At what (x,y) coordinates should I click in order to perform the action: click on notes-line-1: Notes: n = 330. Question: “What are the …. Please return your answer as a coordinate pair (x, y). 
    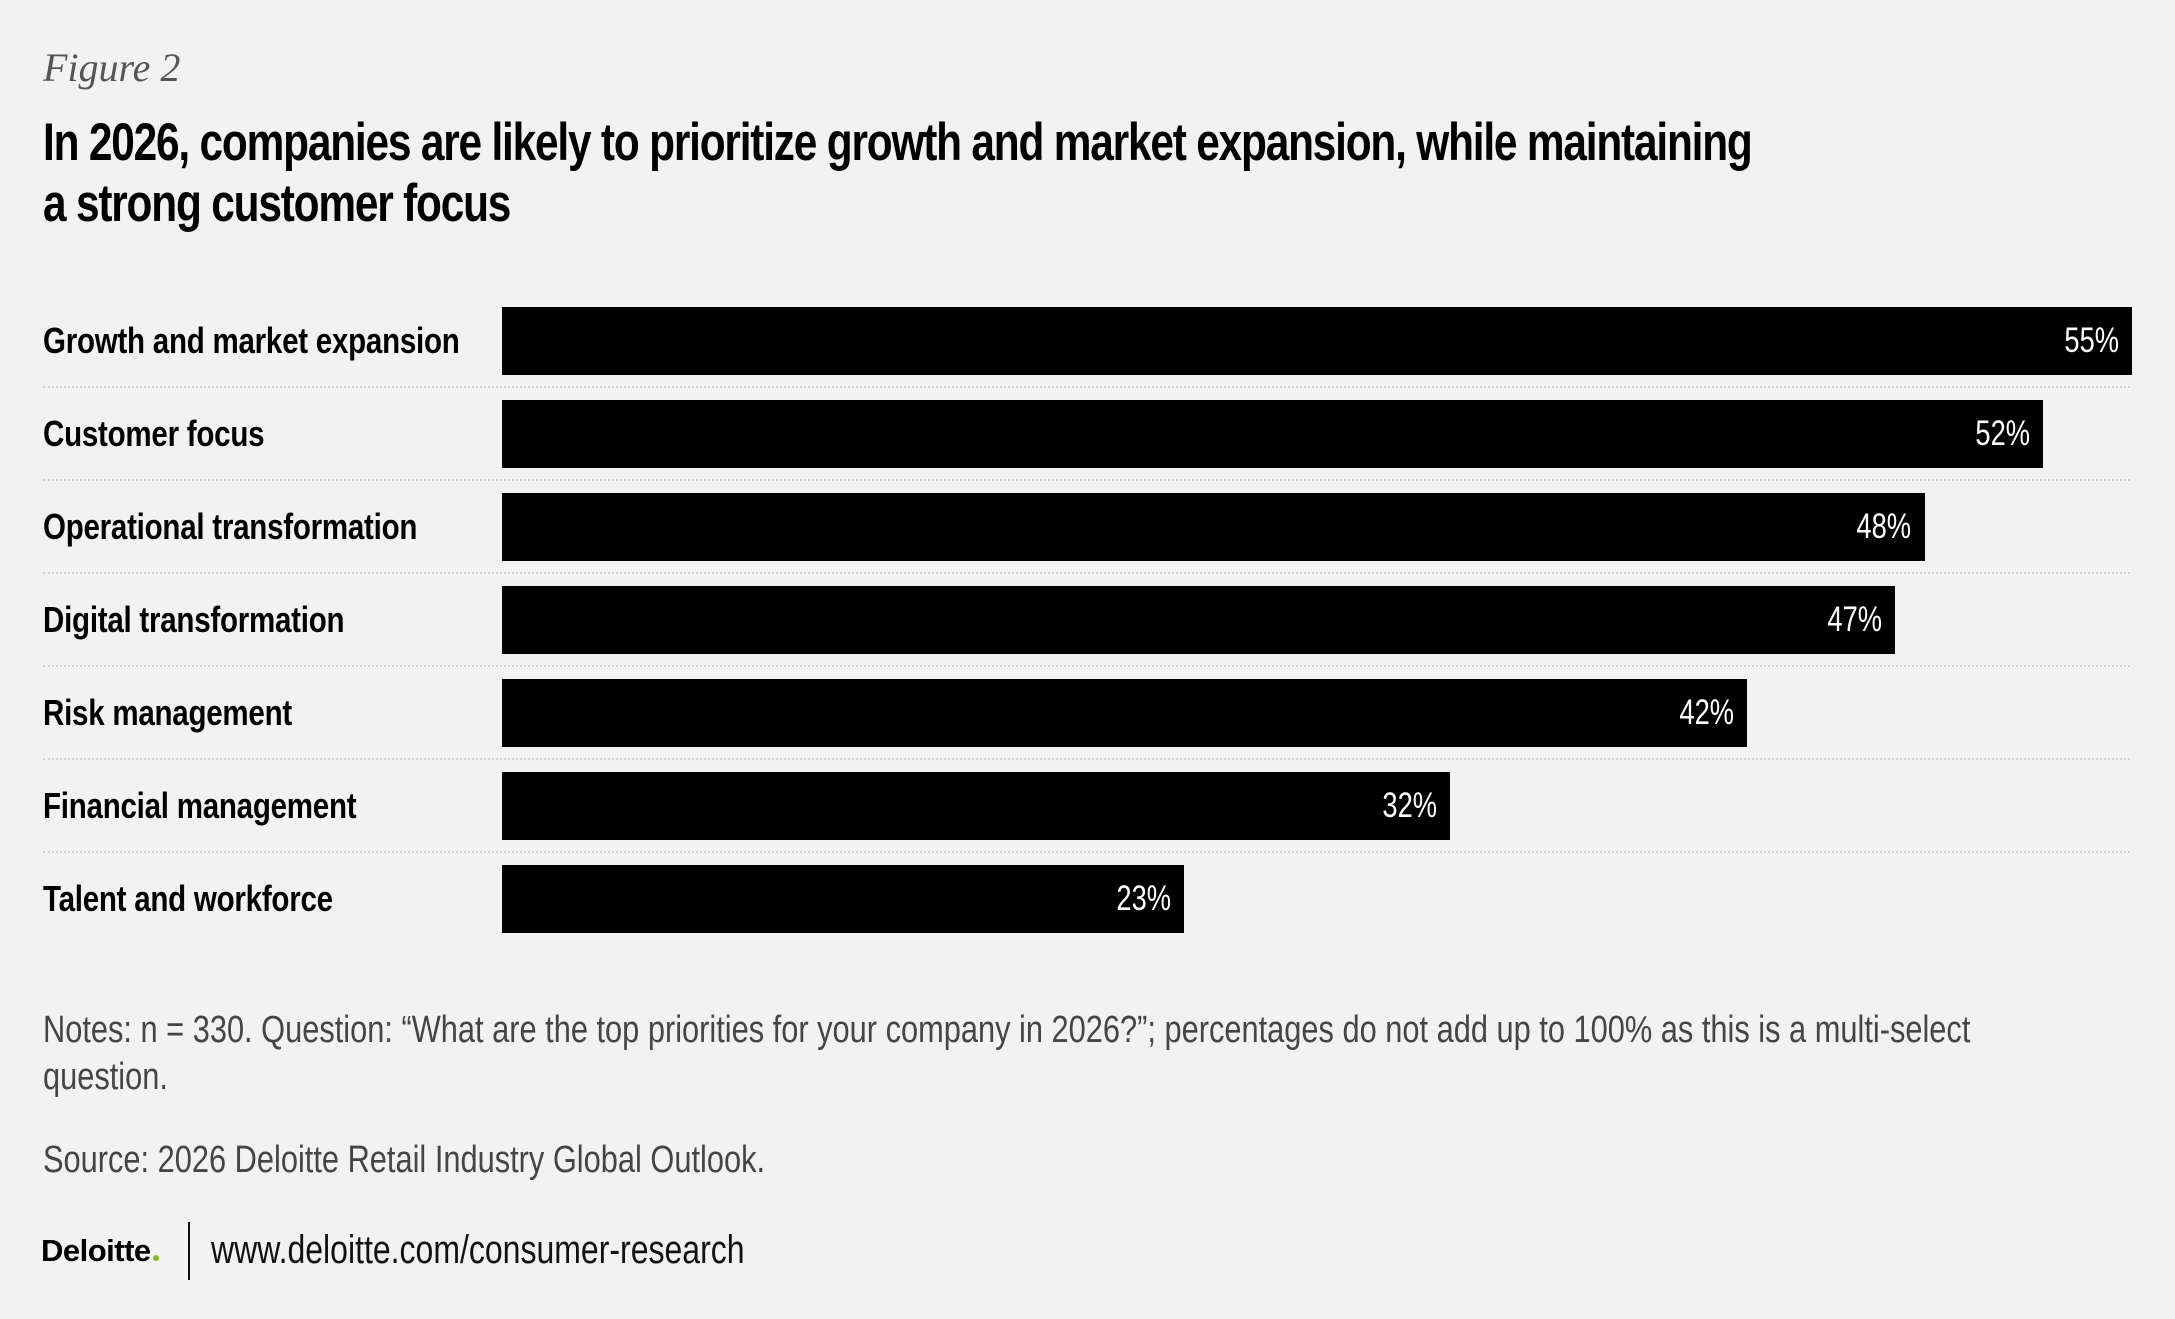
    Looking at the image, I should click on (1007, 1030).